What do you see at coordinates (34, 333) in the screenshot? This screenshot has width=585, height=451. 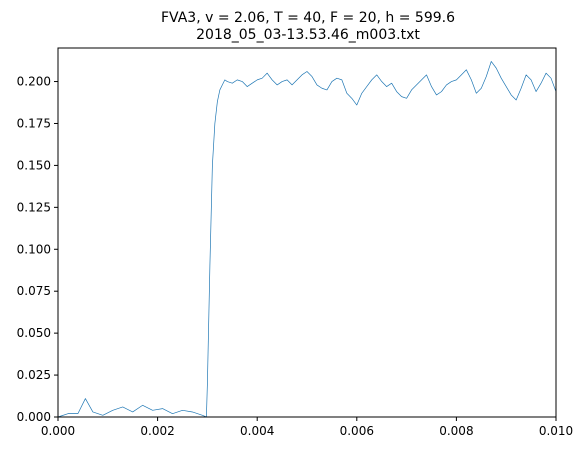 I see `y-tick-label-2: 0.050` at bounding box center [34, 333].